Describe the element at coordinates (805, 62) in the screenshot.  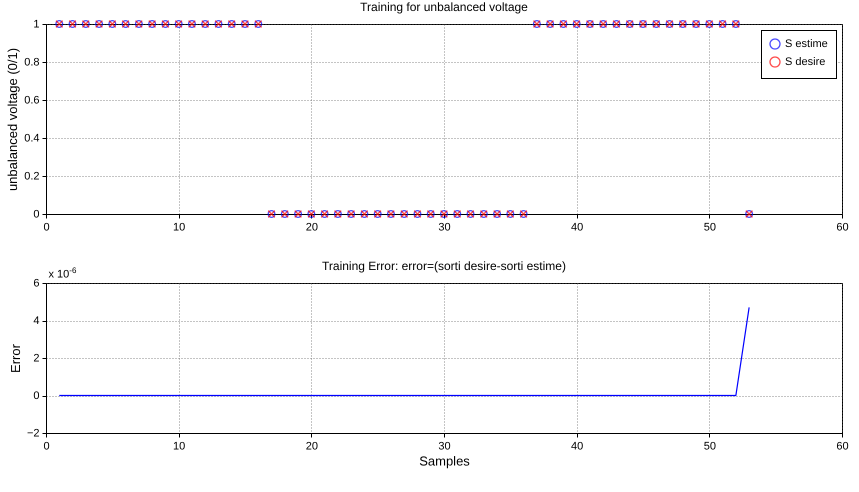
I see `legend-label: S desire` at that location.